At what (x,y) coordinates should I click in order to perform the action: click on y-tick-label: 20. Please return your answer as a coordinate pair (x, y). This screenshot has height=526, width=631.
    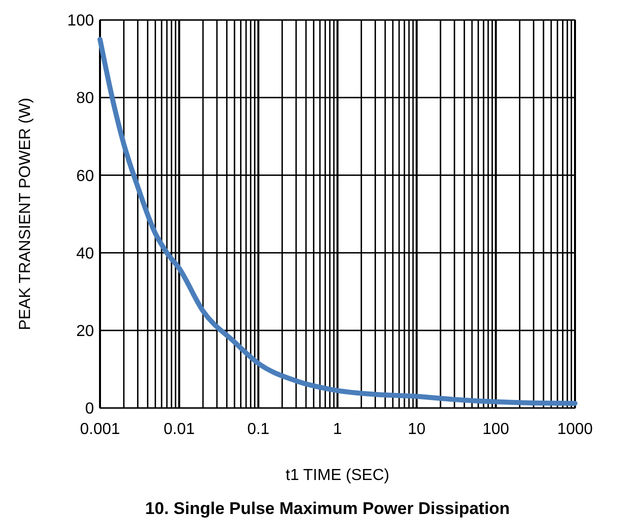
    Looking at the image, I should click on (85, 331).